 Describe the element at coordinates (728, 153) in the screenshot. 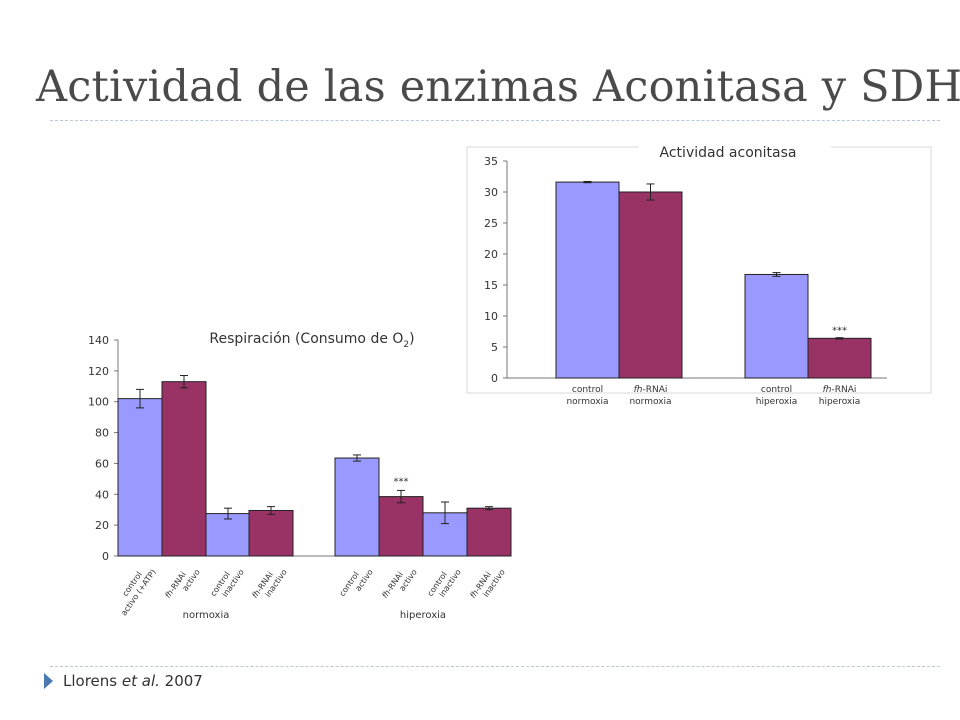

I see `aconitasa-title: Actividad aconitasa` at that location.